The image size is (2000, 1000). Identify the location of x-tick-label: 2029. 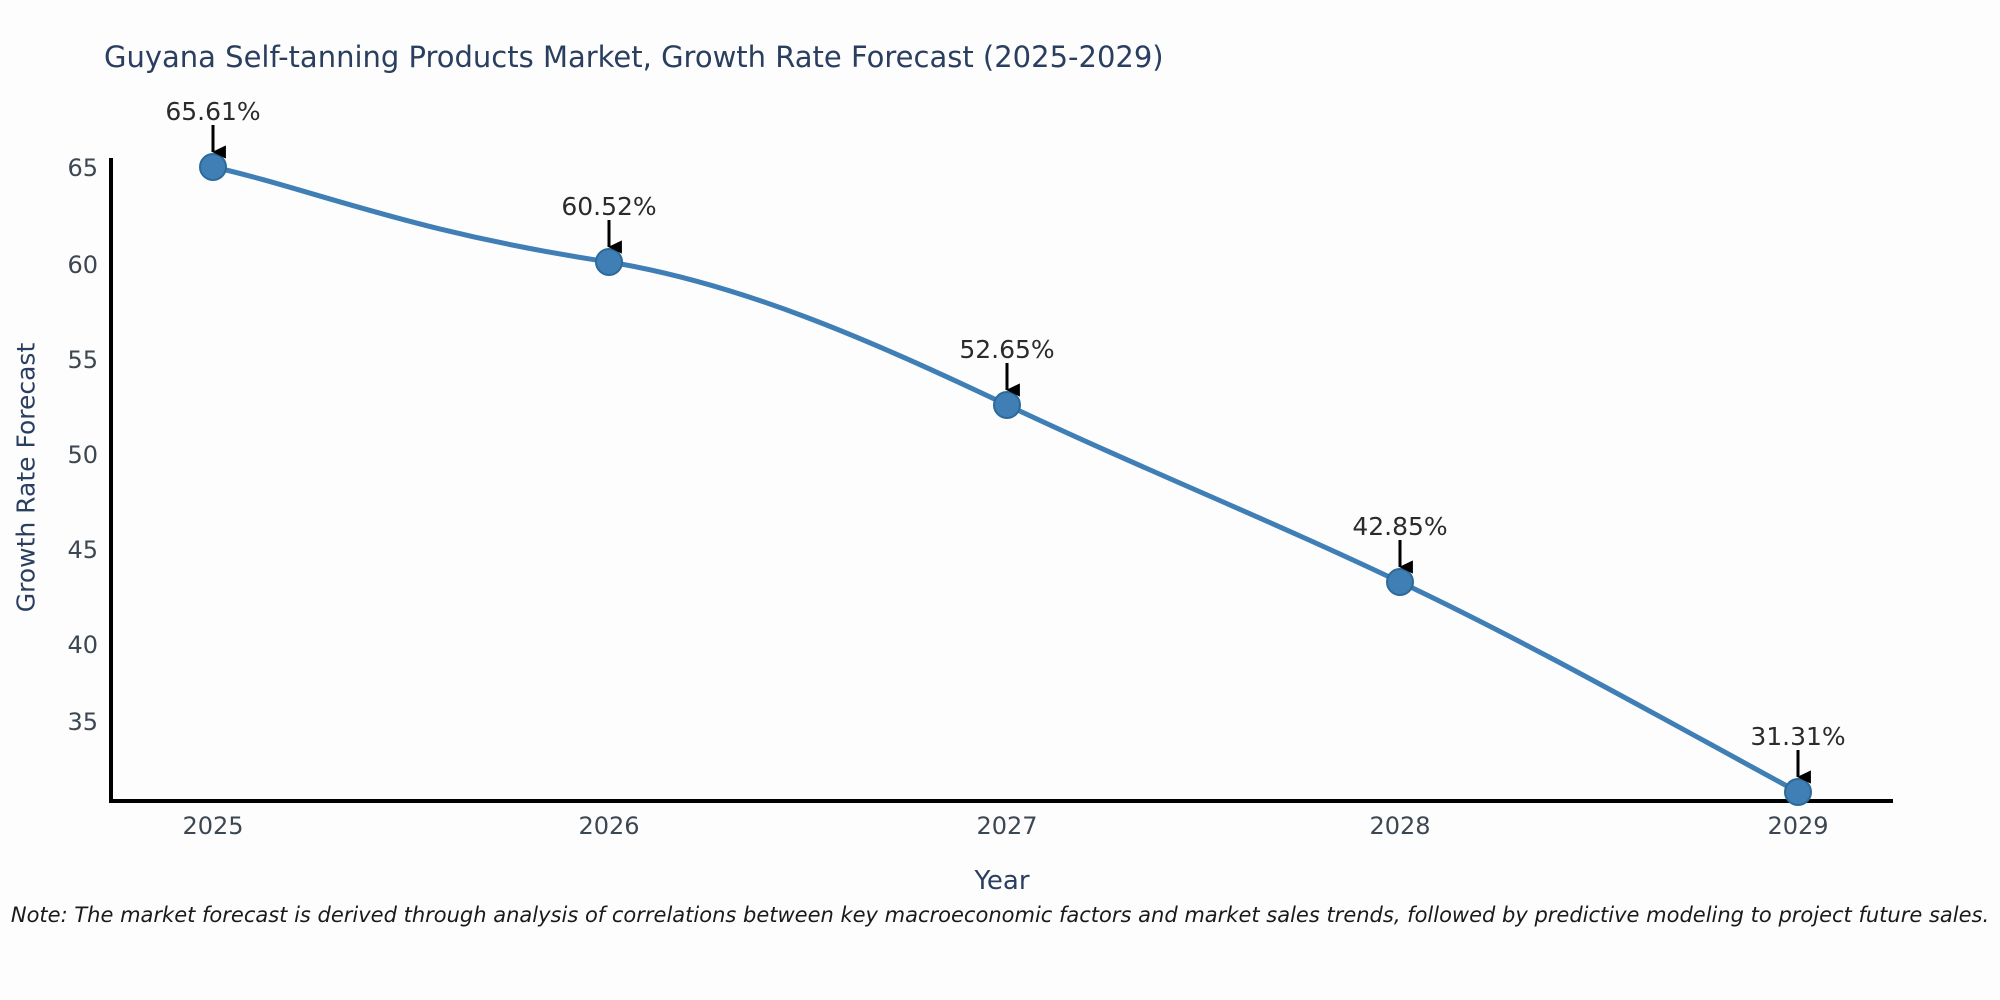
(1798, 826).